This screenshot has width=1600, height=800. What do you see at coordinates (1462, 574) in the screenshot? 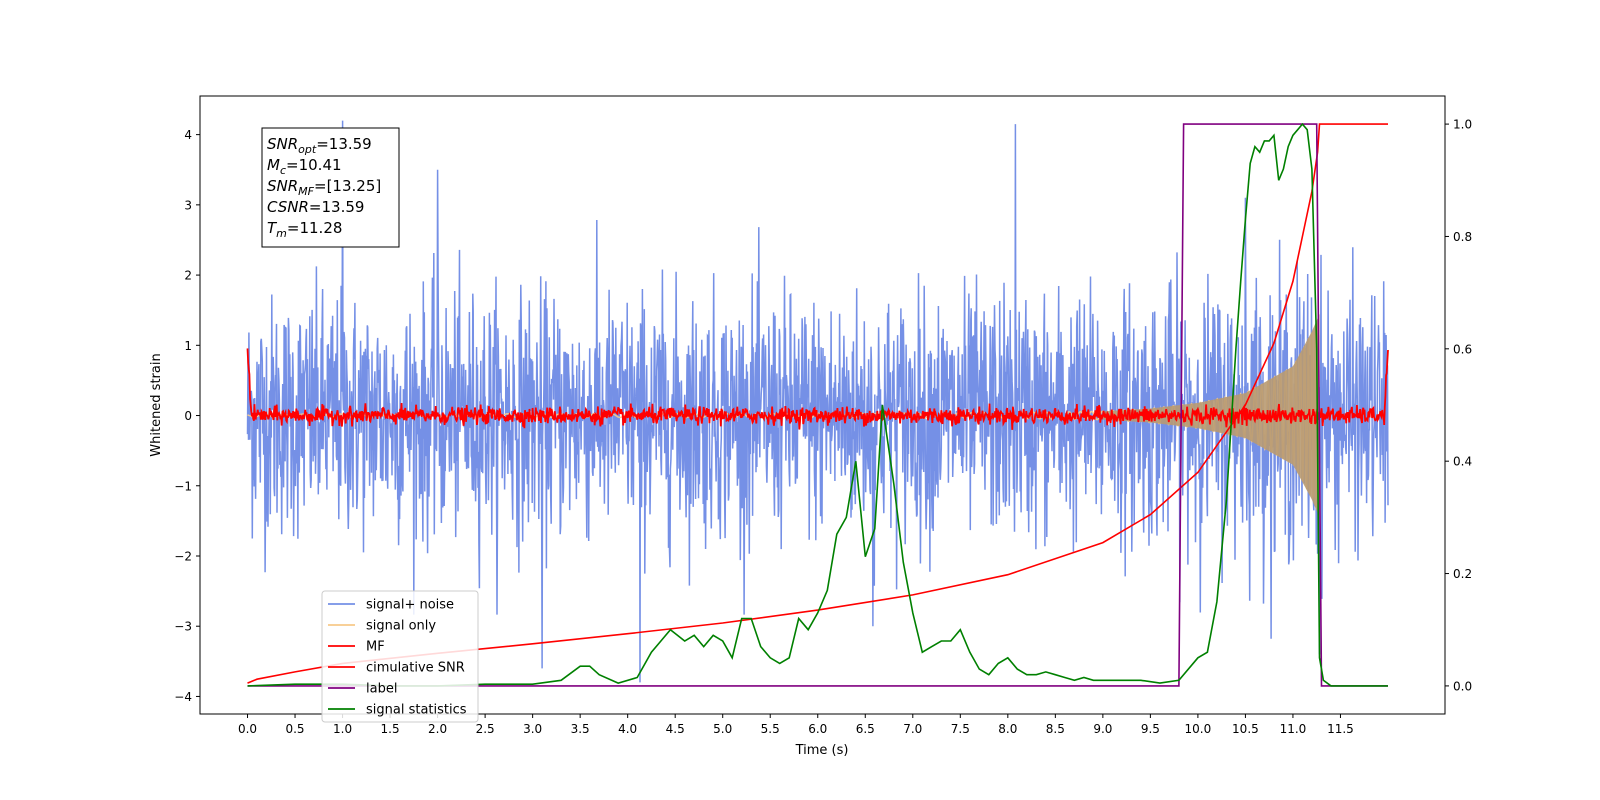
I see `y2-tick-label: 0.2` at bounding box center [1462, 574].